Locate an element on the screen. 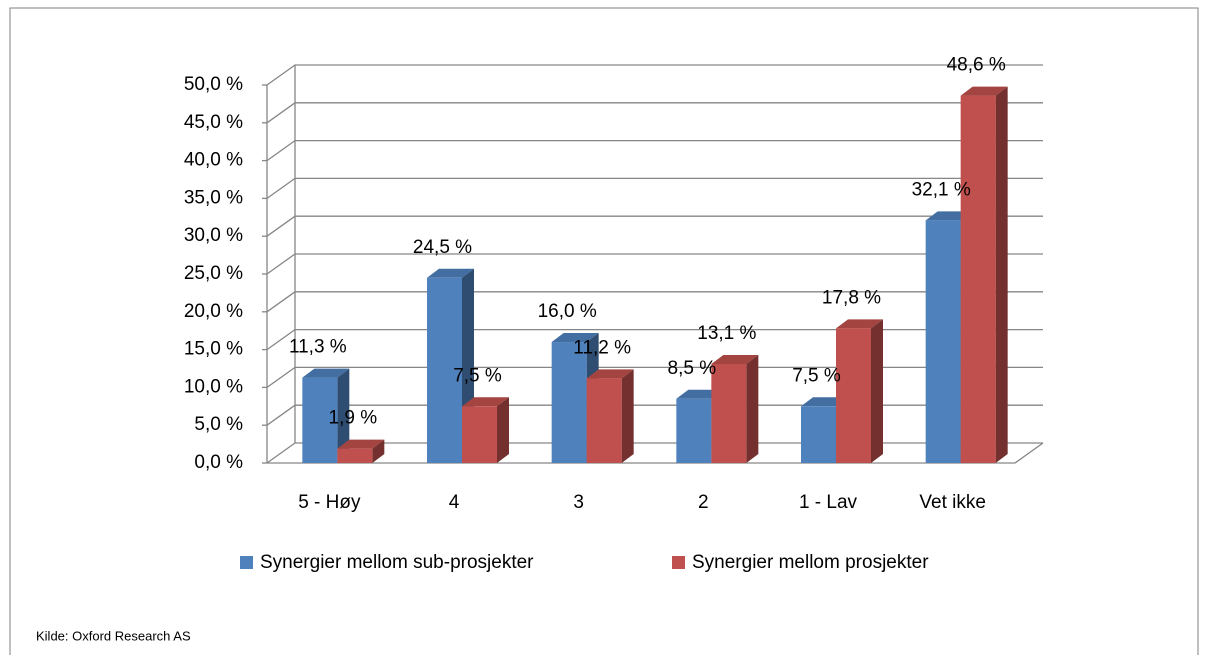 Image resolution: width=1207 pixels, height=655 pixels. y-tick-label: 30,0 % is located at coordinates (213, 235).